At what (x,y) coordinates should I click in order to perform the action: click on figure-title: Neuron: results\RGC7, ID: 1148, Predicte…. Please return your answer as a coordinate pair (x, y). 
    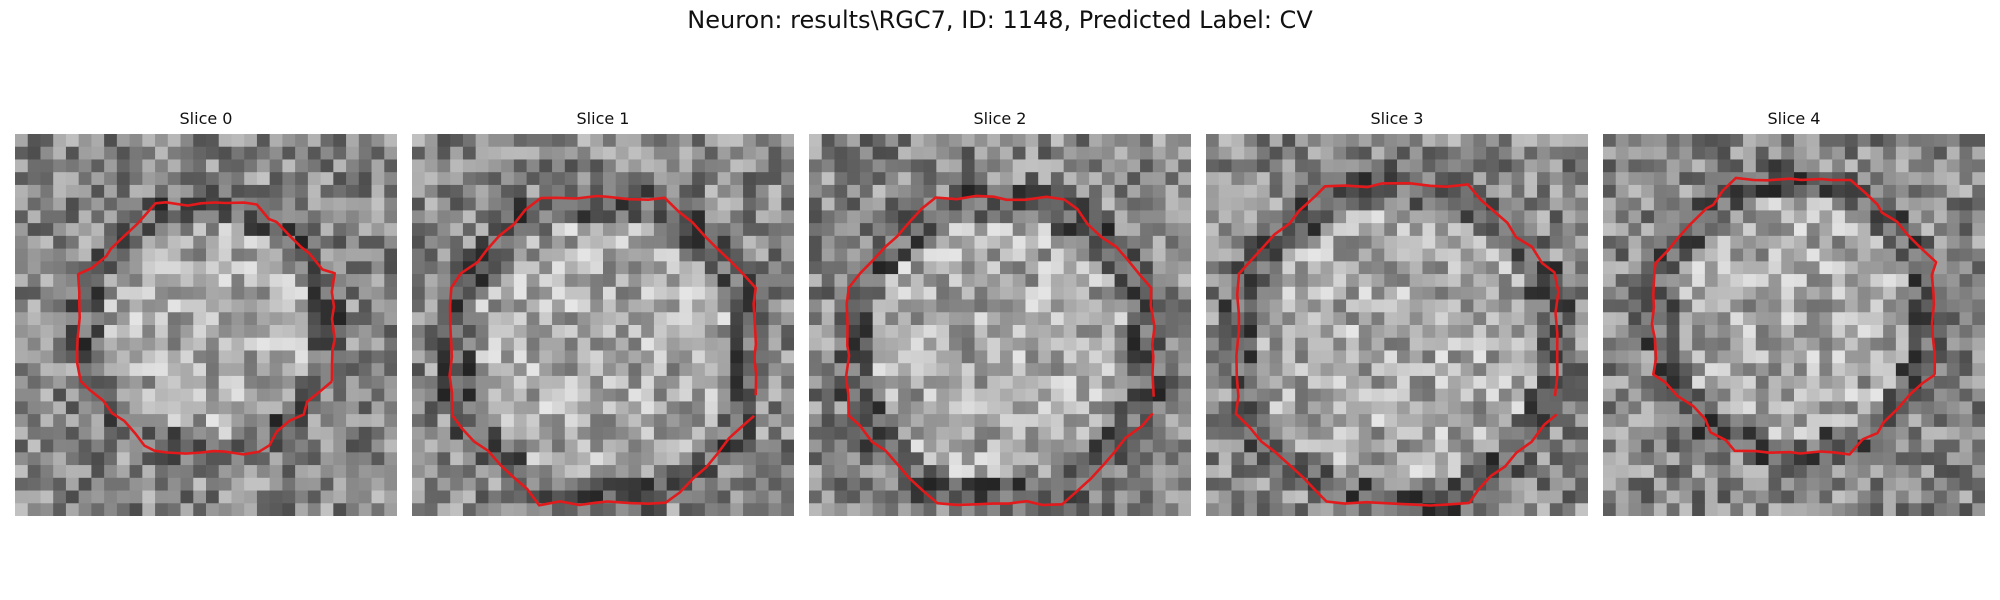
    Looking at the image, I should click on (1000, 20).